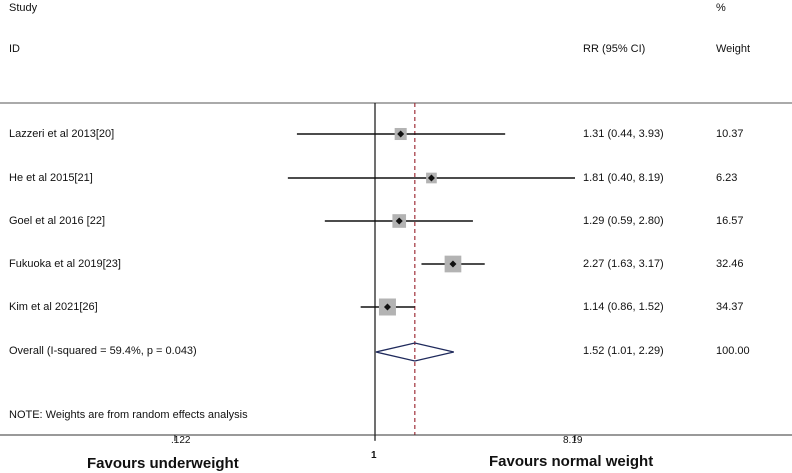  Describe the element at coordinates (571, 461) in the screenshot. I see `favours-right-label: Favours normal weight` at that location.